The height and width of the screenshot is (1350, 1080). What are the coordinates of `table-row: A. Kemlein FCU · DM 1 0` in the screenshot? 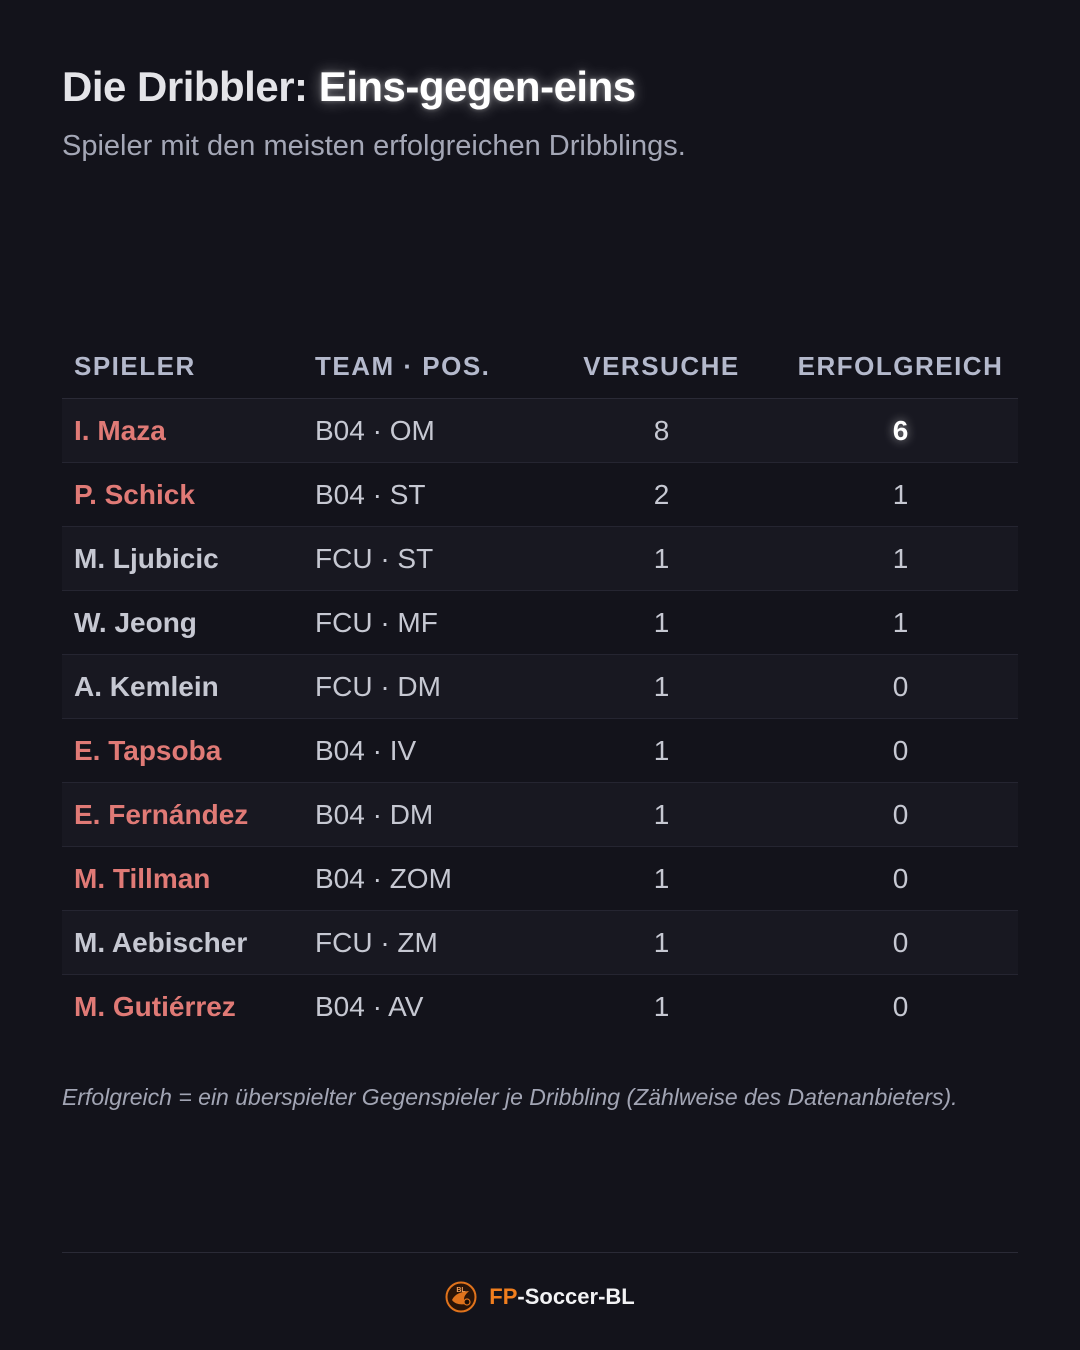 It's located at (540, 686).